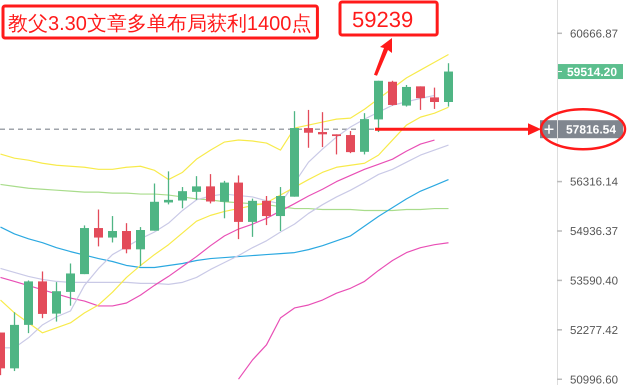  I want to click on y-tick-label: 54936.37, so click(594, 232).